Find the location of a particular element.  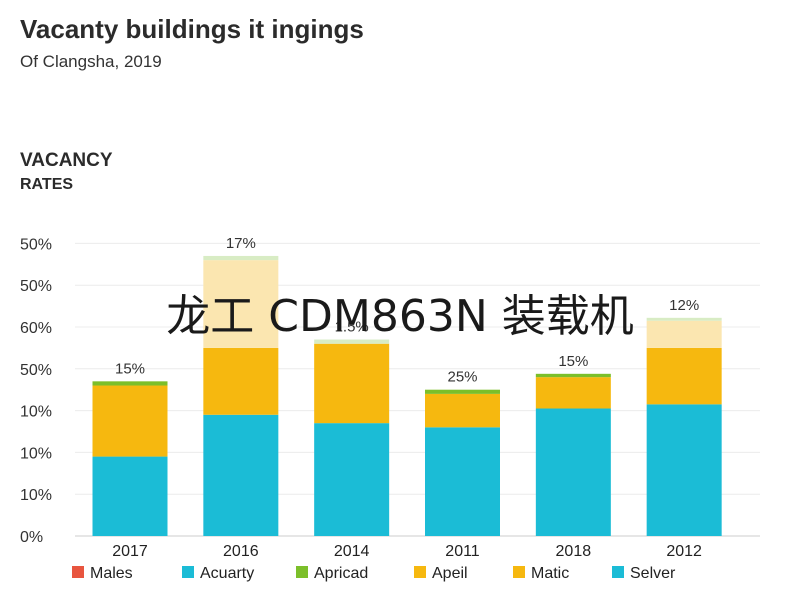

y-tick-label: 60% is located at coordinates (36, 328).